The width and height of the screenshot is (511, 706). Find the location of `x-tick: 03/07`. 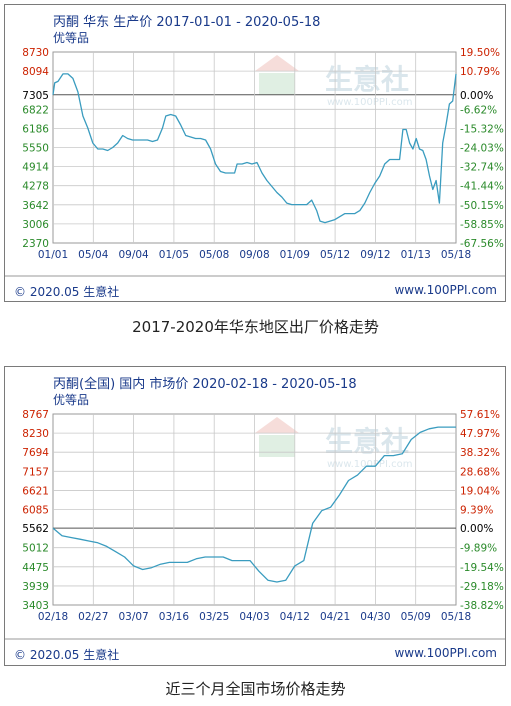

x-tick: 03/07 is located at coordinates (133, 617).